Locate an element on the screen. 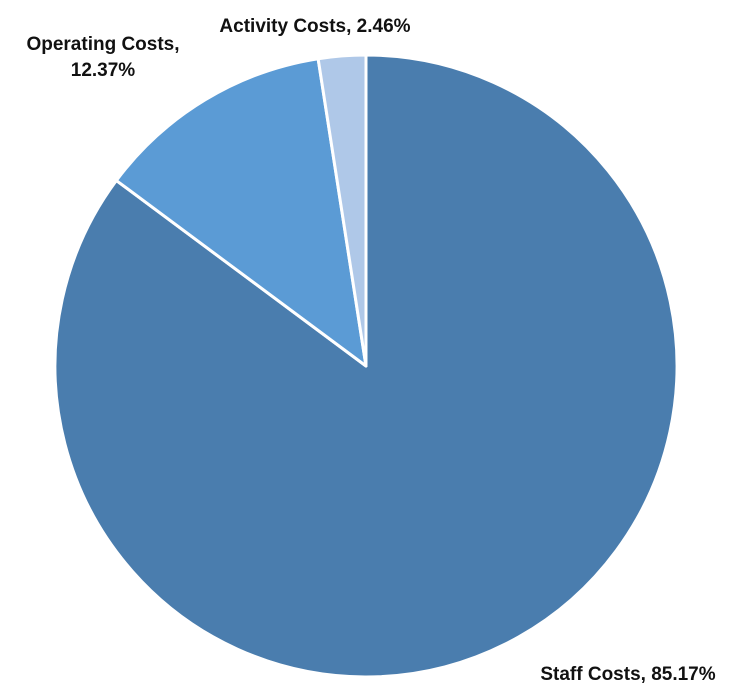 This screenshot has width=729, height=688. slice-label-line: 12.37% is located at coordinates (103, 70).